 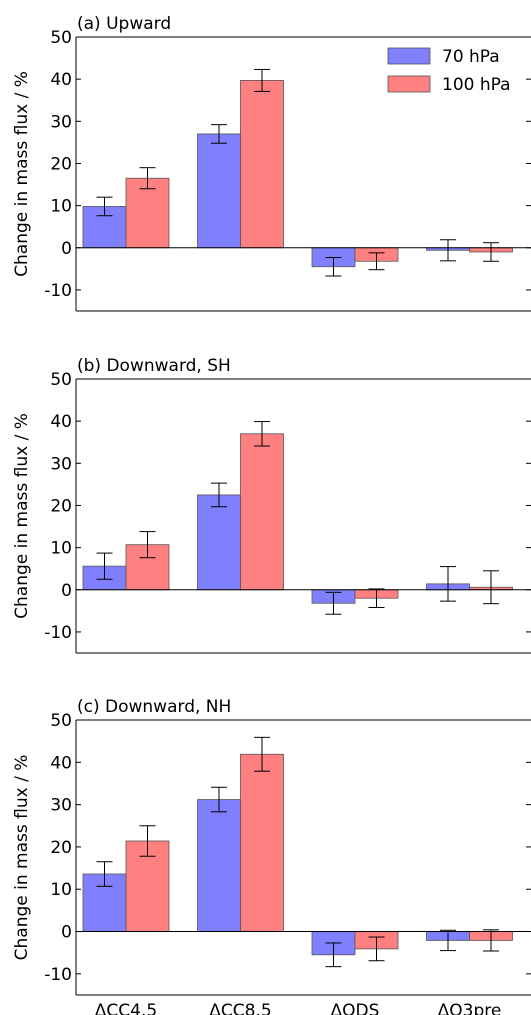 What do you see at coordinates (240, 1008) in the screenshot?
I see `category-label: ΔCC8.5` at bounding box center [240, 1008].